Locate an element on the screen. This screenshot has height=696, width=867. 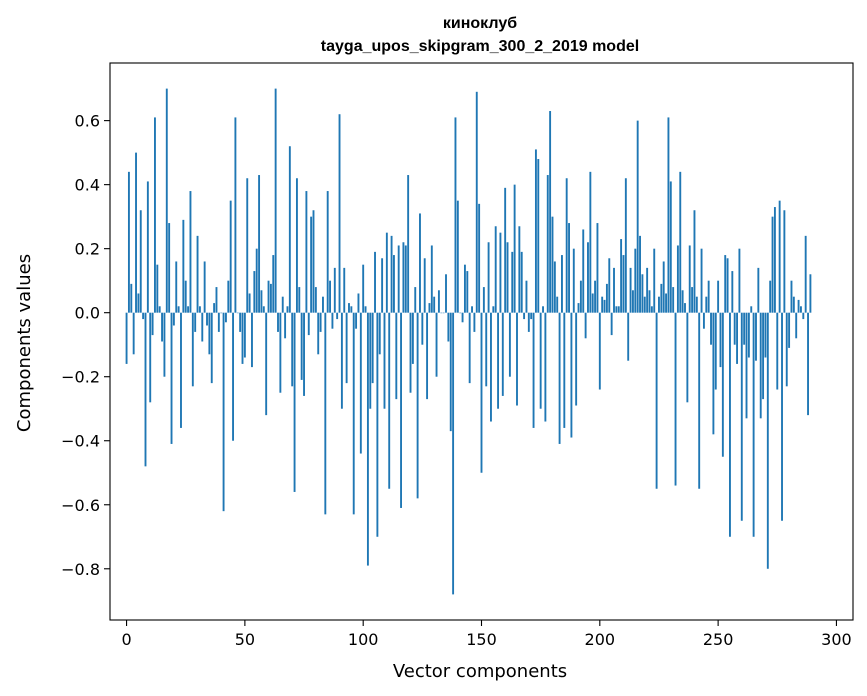
chart-title-line2: tayga_upos_skipgram_300_2_2019 model is located at coordinates (480, 46).